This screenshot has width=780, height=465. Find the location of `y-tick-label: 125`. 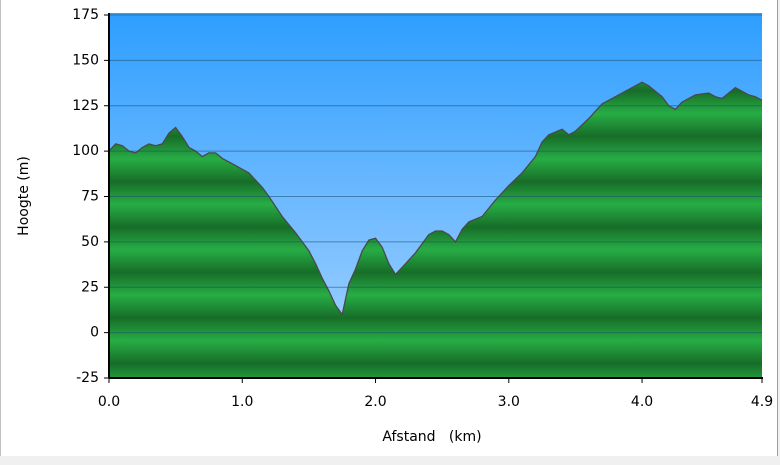

y-tick-label: 125 is located at coordinates (85, 106).